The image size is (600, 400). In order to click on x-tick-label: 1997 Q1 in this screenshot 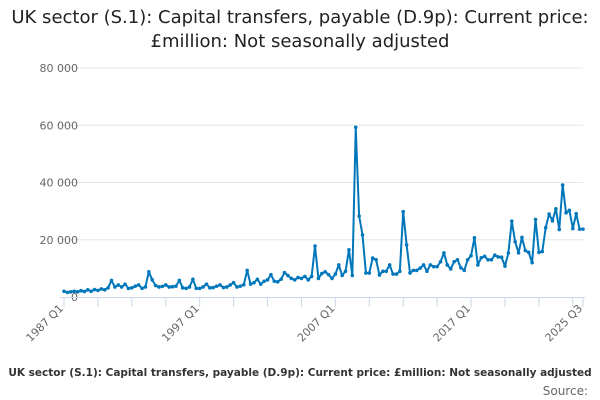, I will do `click(180, 323)`.